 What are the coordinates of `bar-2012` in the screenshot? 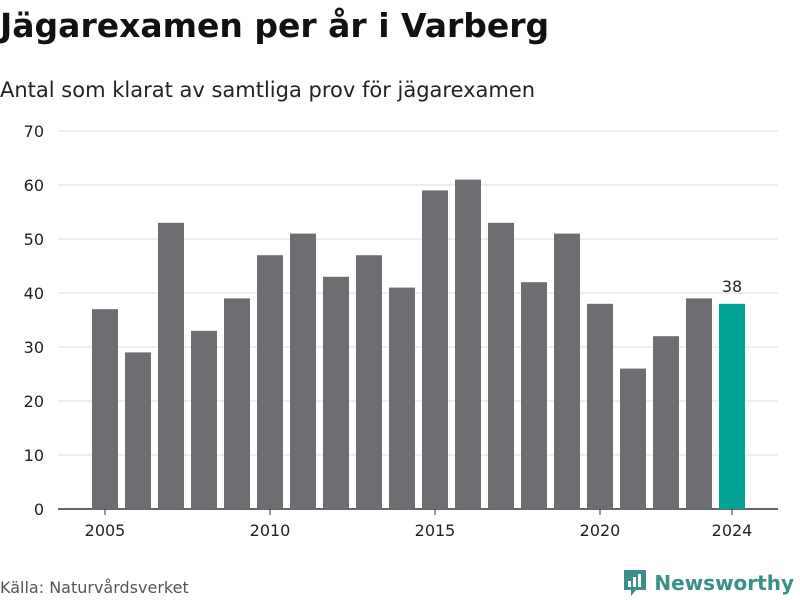 It's located at (336, 392).